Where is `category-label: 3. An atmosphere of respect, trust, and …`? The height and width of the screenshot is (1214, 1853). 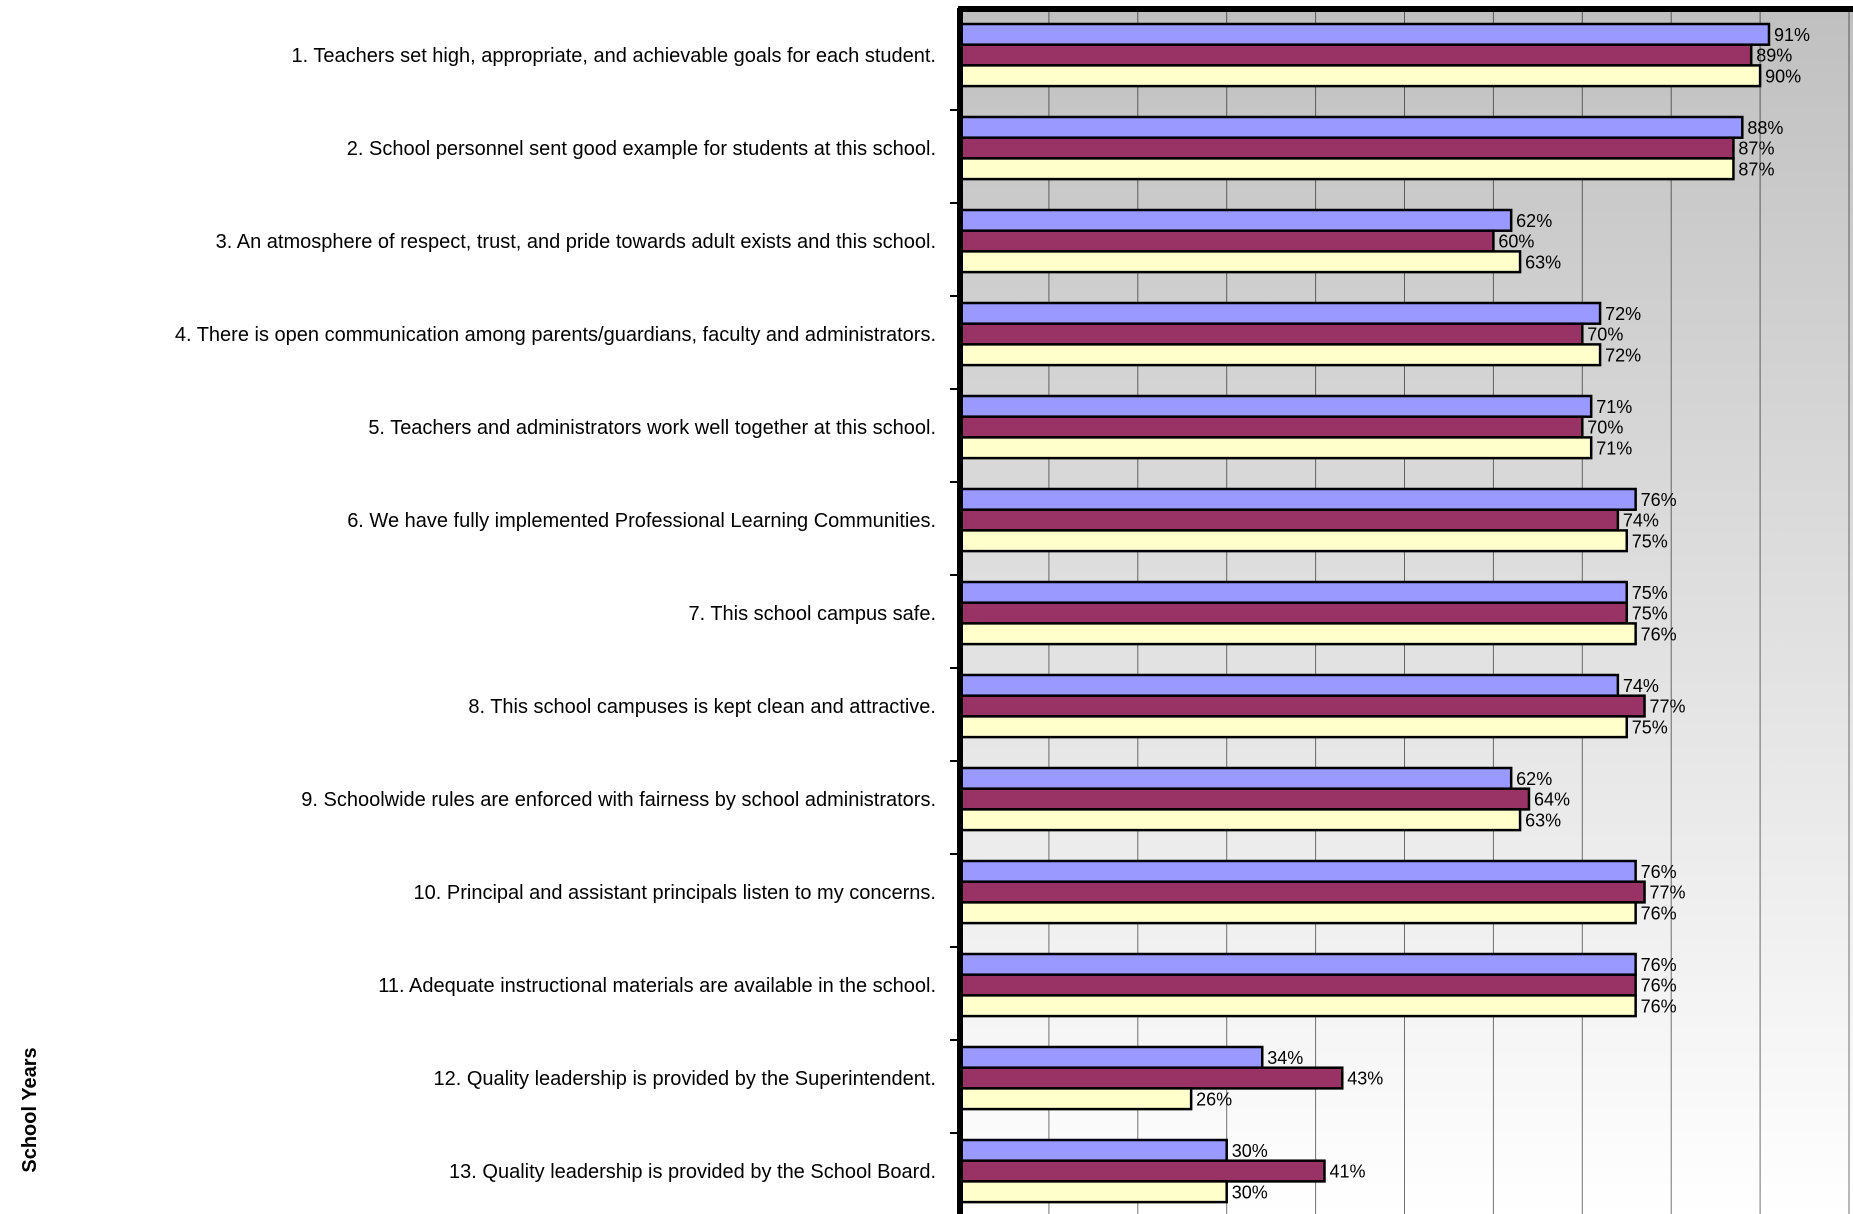
category-label: 3. An atmosphere of respect, trust, and … is located at coordinates (576, 242).